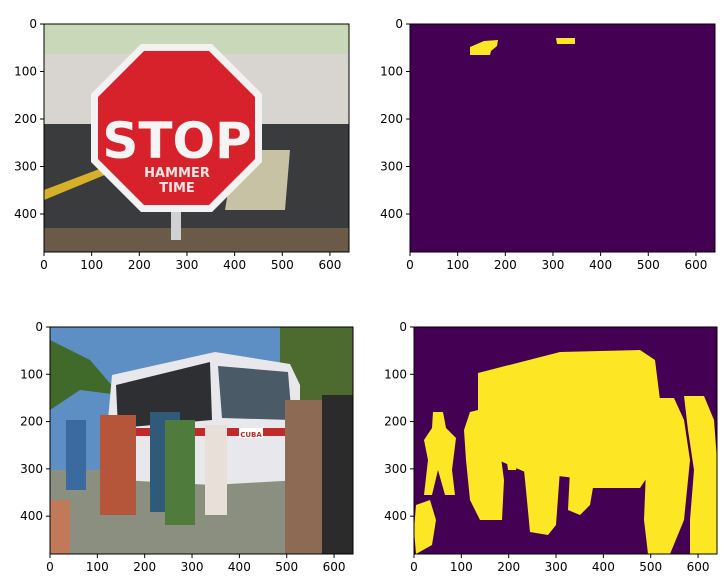  I want to click on mask-region-right, so click(565, 41).